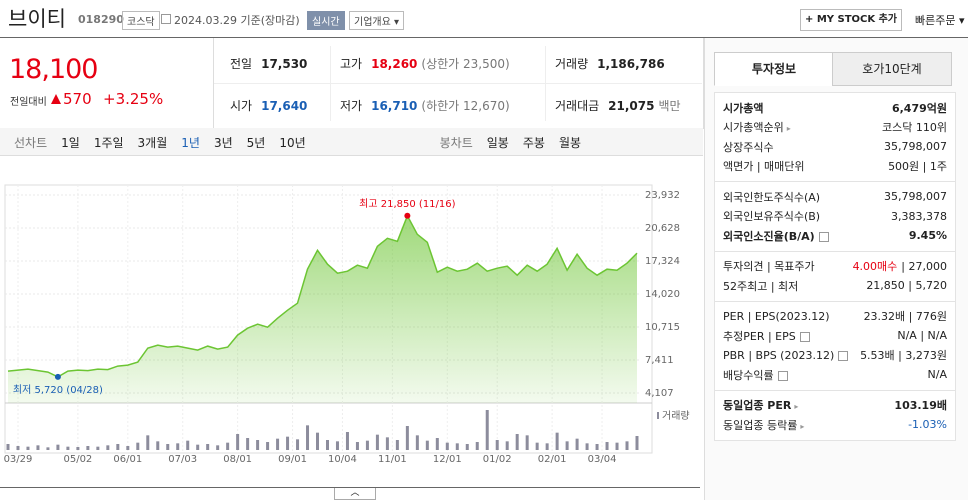  I want to click on period-tab: 10년, so click(292, 143).